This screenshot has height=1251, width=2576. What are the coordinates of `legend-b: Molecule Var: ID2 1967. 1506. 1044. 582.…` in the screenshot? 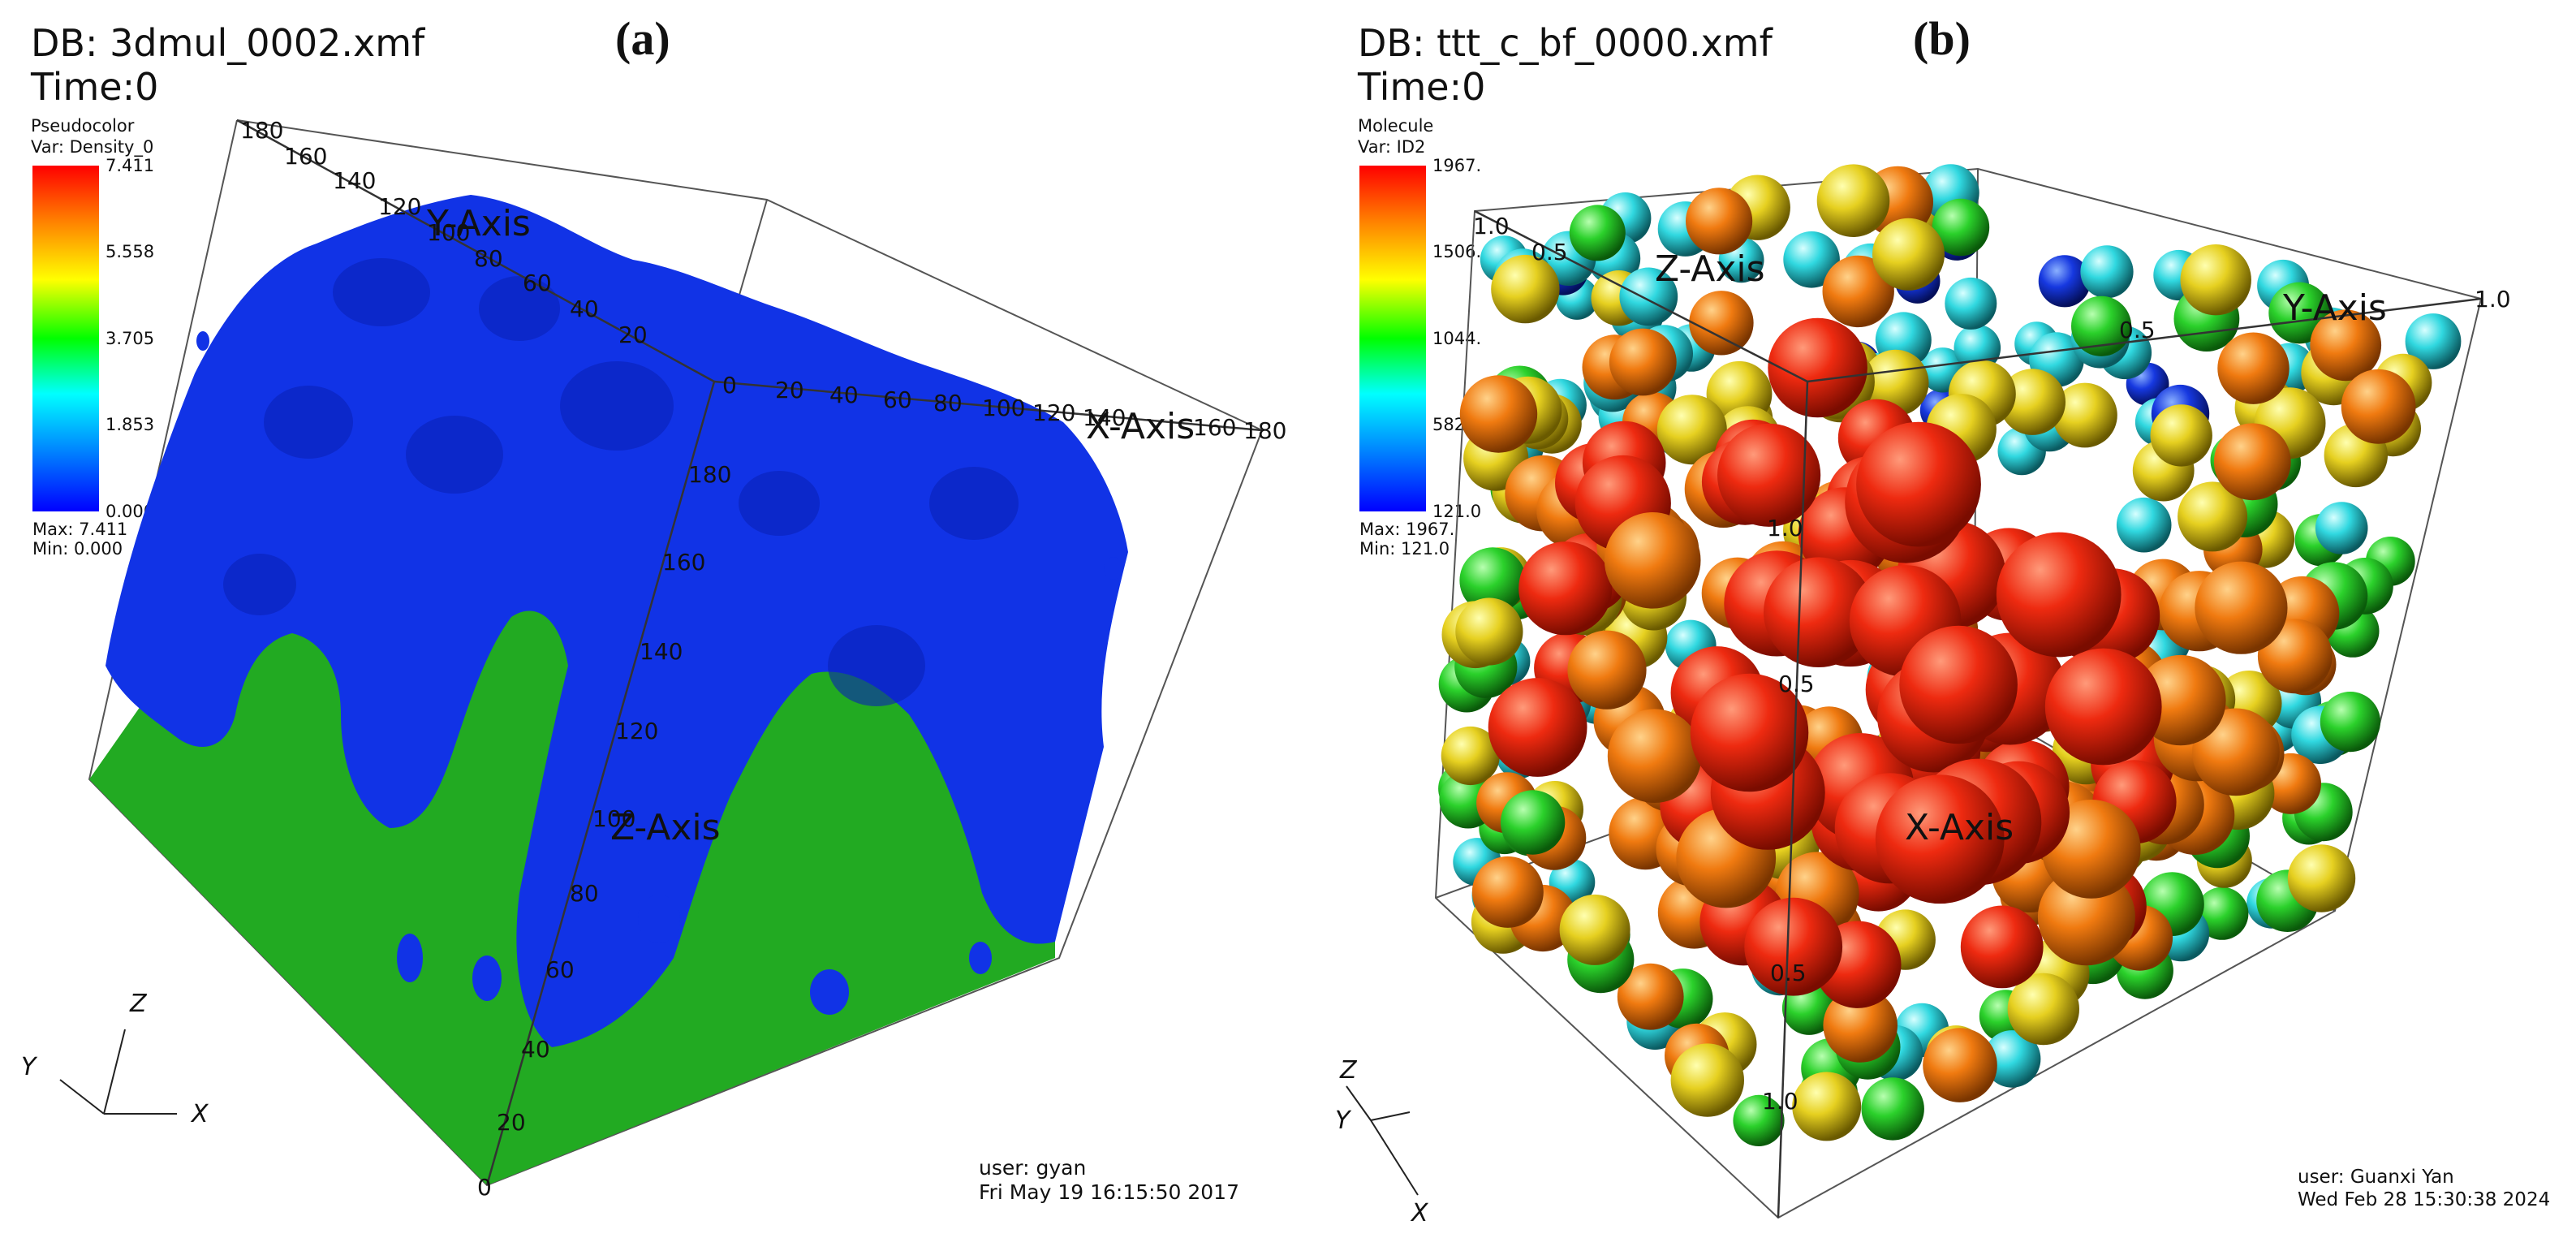 It's located at (1420, 337).